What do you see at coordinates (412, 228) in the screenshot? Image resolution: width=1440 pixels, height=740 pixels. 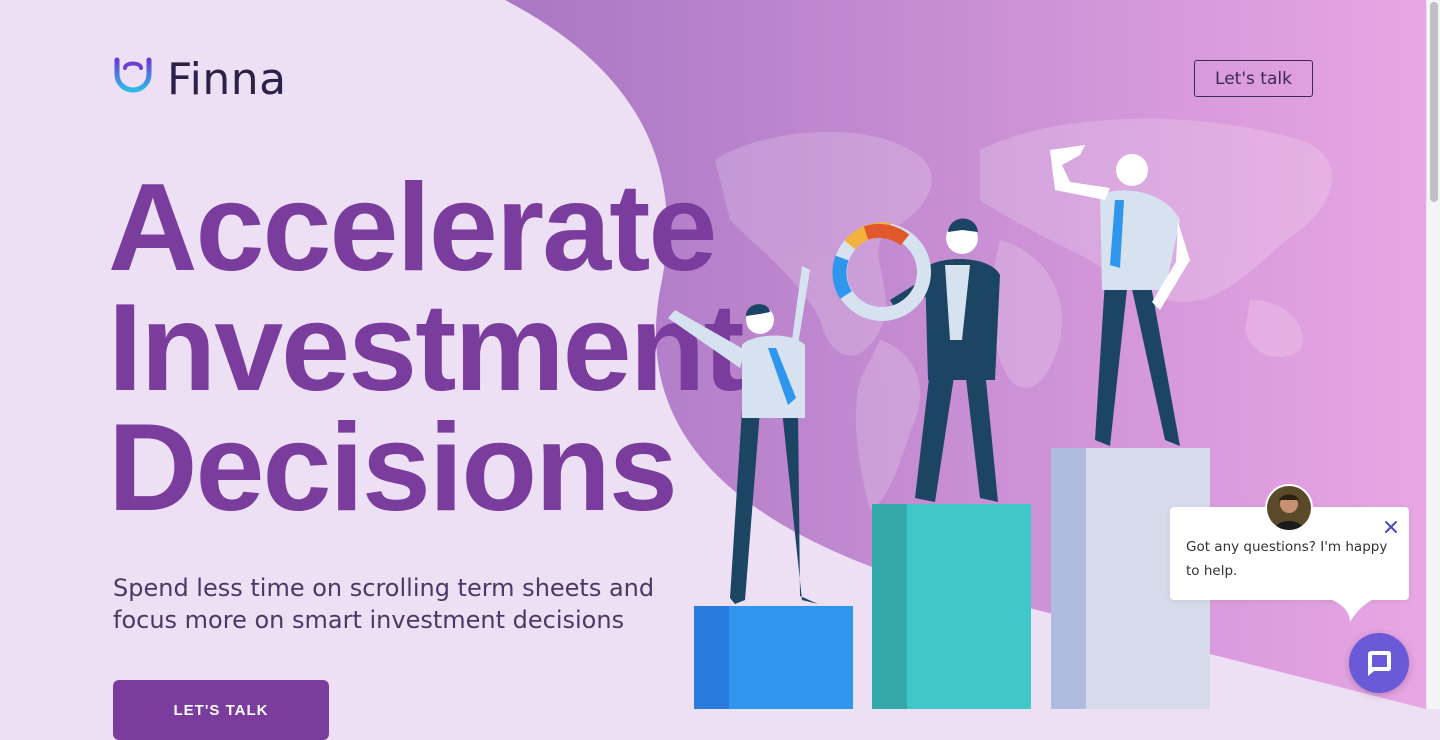 I see `headline-line: Accelerate` at bounding box center [412, 228].